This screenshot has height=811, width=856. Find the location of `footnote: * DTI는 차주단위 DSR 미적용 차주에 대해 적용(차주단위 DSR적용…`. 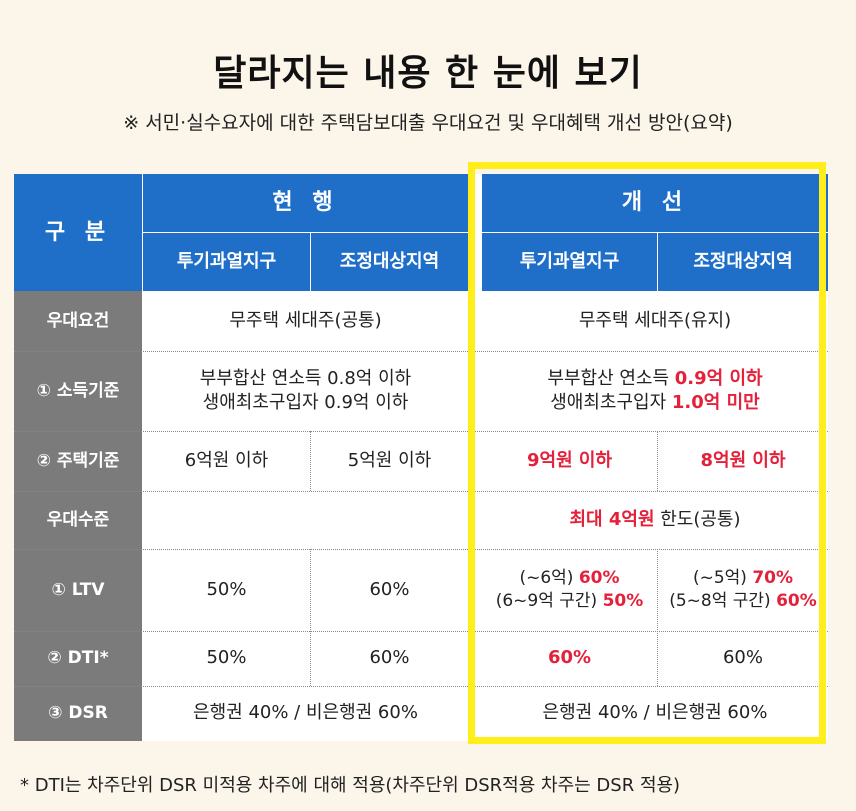

footnote: * DTI는 차주단위 DSR 미적용 차주에 대해 적용(차주단위 DSR적용… is located at coordinates (350, 785).